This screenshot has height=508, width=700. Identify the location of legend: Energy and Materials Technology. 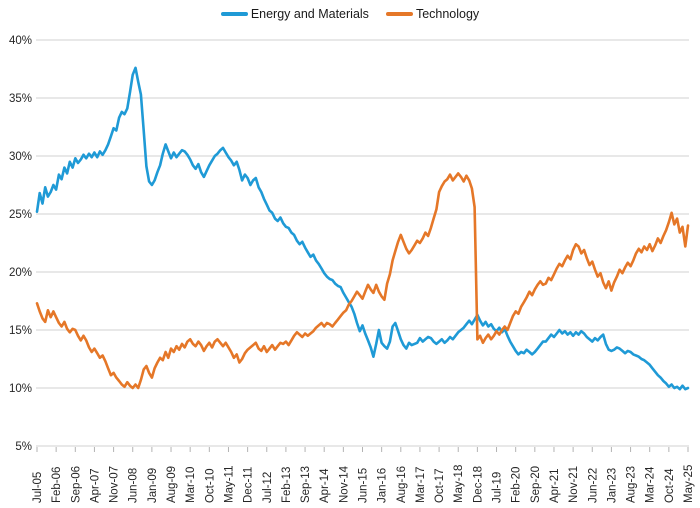
(350, 14).